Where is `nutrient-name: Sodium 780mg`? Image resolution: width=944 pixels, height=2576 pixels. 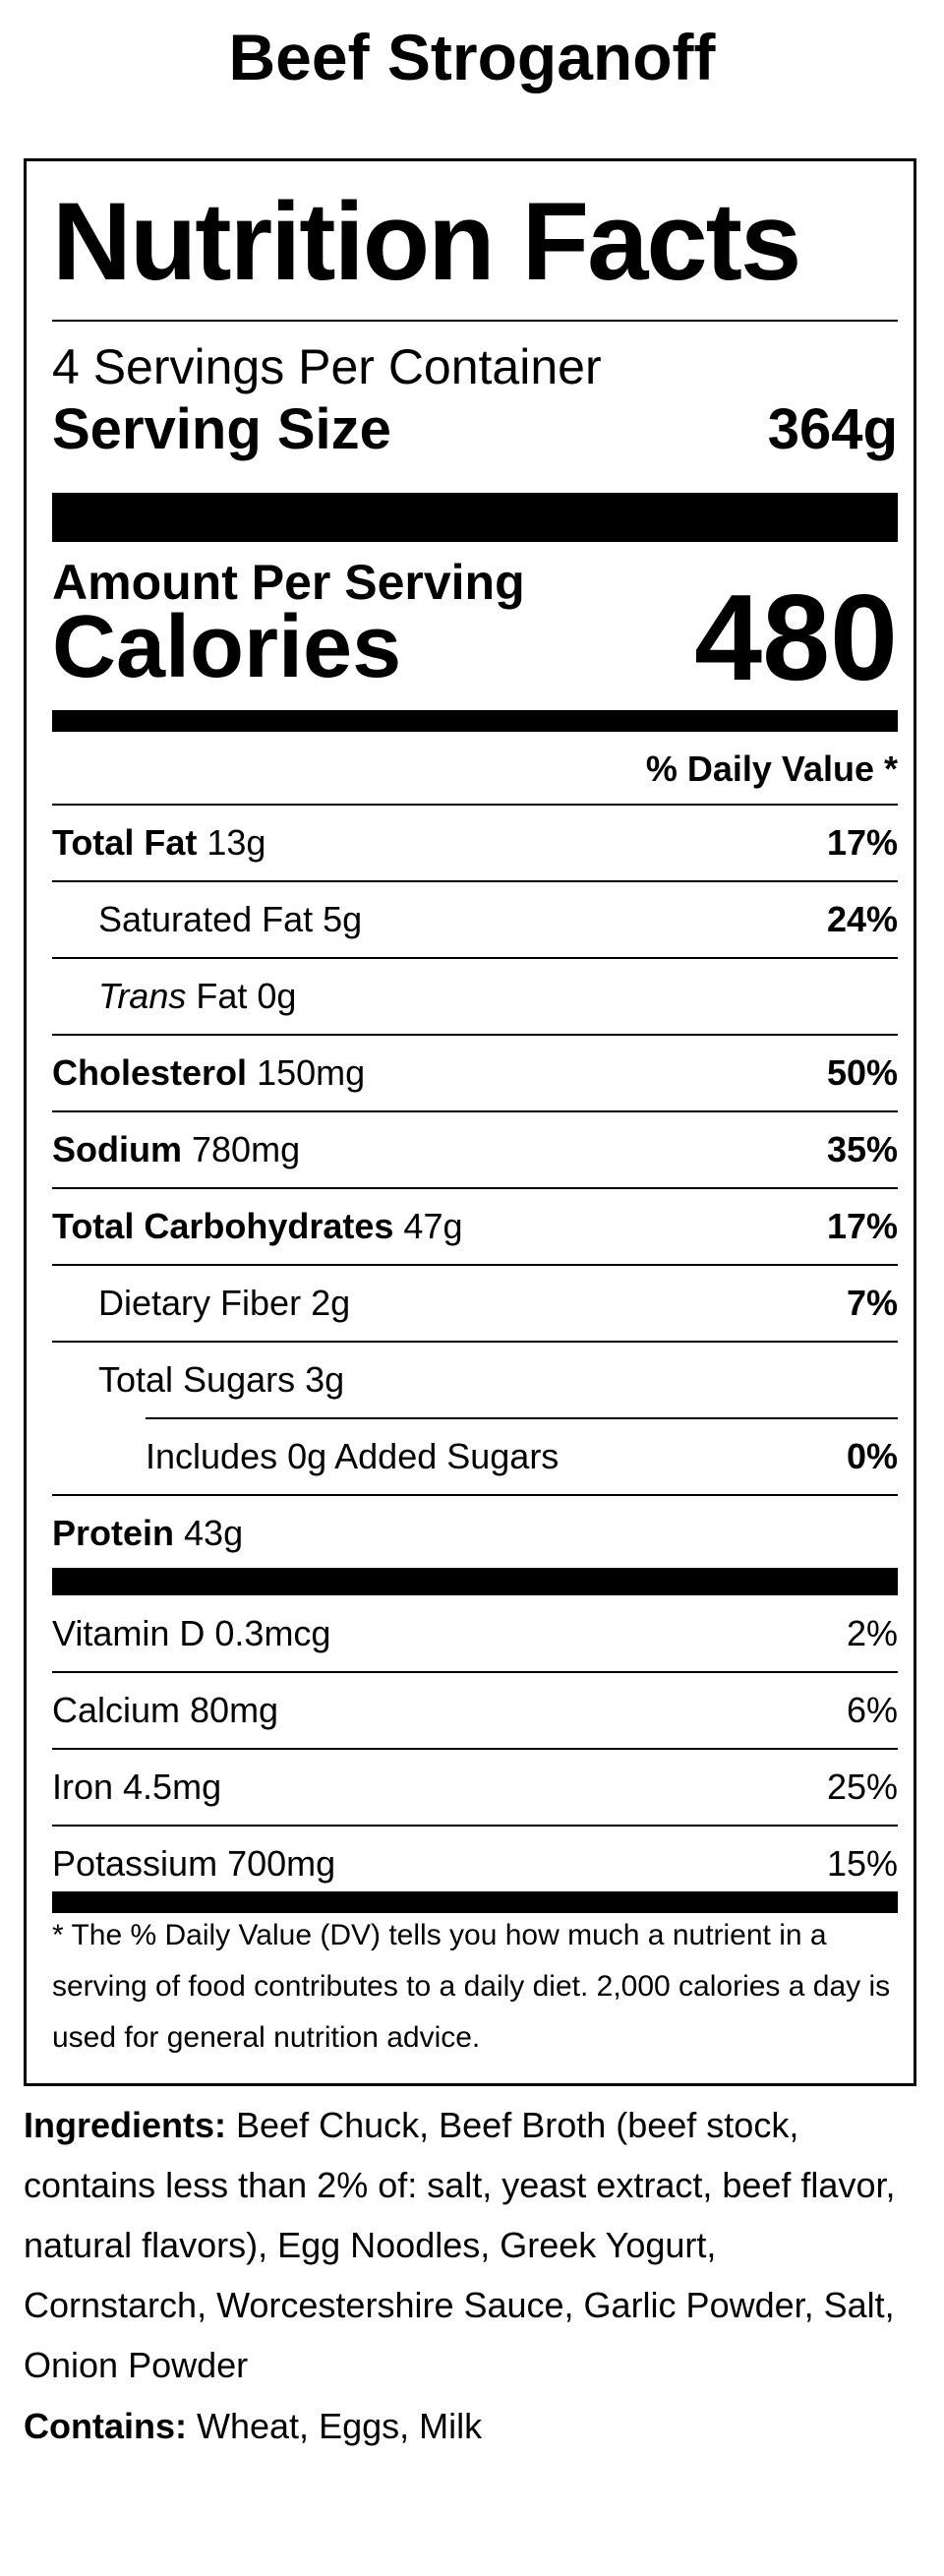 nutrient-name: Sodium 780mg is located at coordinates (176, 1149).